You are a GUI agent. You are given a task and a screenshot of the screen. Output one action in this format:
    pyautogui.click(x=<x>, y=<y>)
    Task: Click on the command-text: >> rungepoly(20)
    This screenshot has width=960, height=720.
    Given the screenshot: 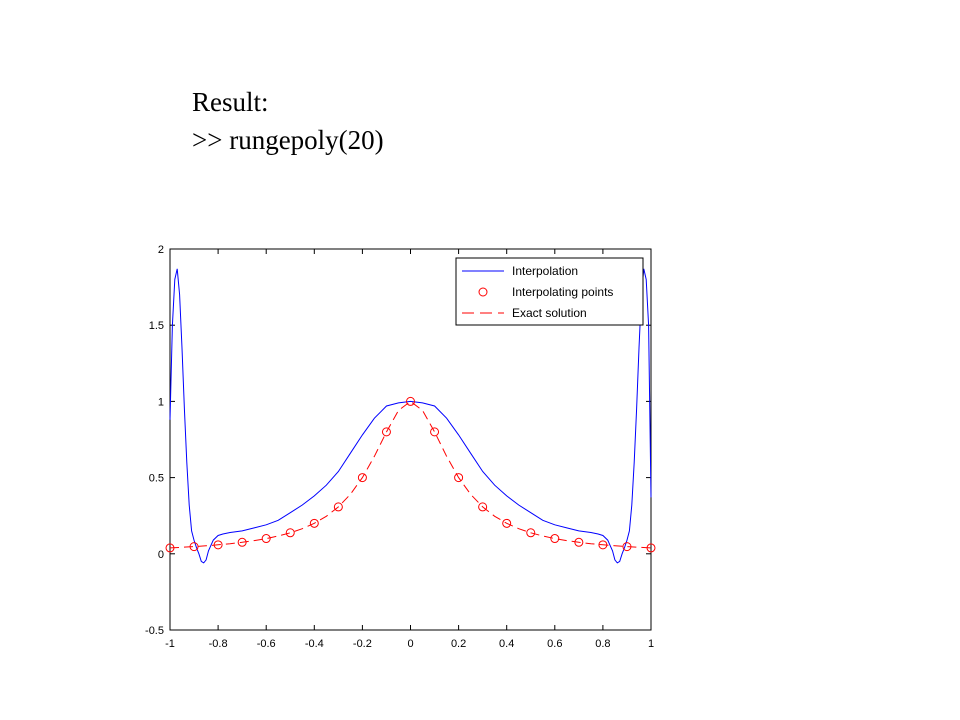 What is the action you would take?
    pyautogui.click(x=288, y=140)
    